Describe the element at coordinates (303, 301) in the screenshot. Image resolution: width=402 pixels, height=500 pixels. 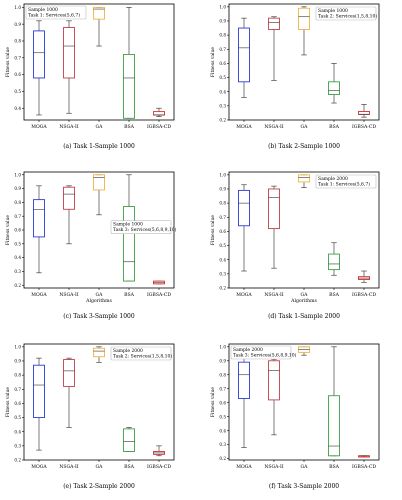
I see `x-axis-label: Algorithms` at that location.